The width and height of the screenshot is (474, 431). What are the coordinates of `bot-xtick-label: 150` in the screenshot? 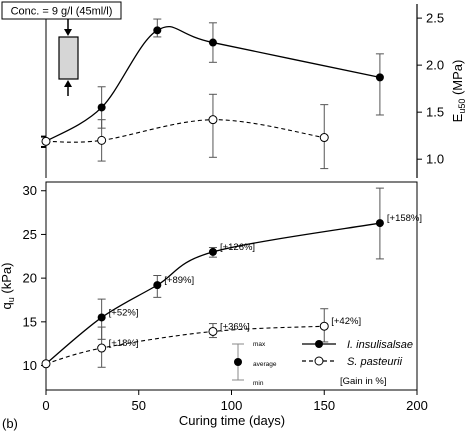 It's located at (324, 405).